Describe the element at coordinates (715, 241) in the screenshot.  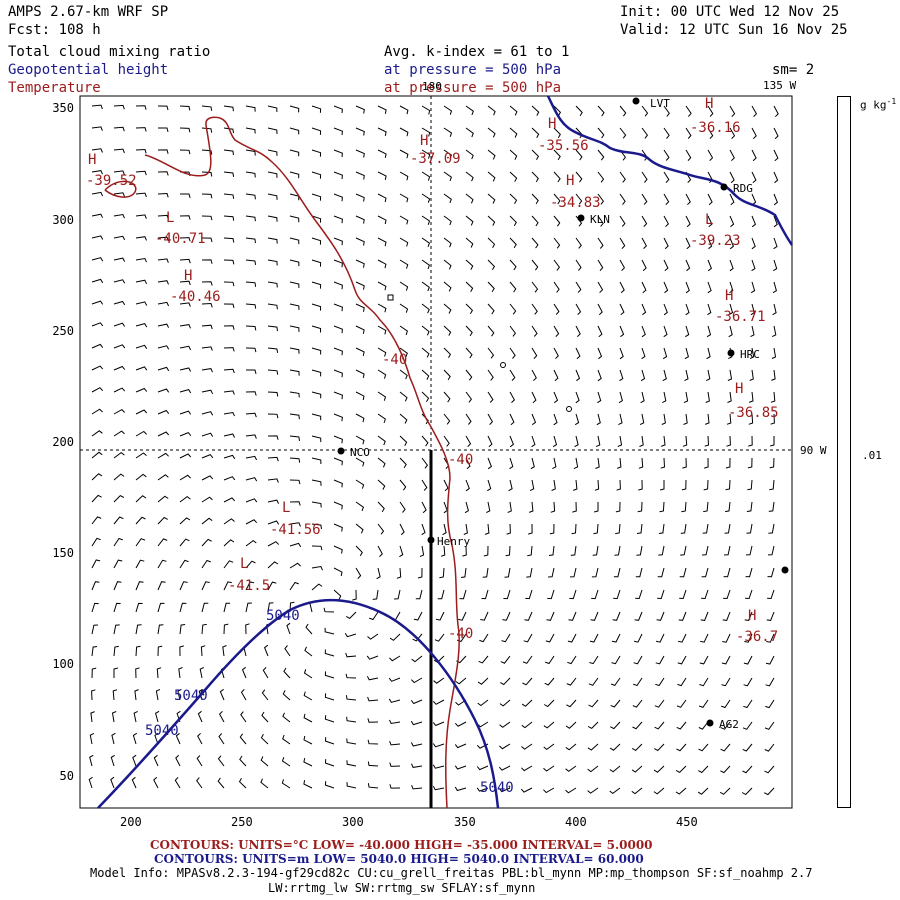
I see `extremum-value: -39.23` at that location.